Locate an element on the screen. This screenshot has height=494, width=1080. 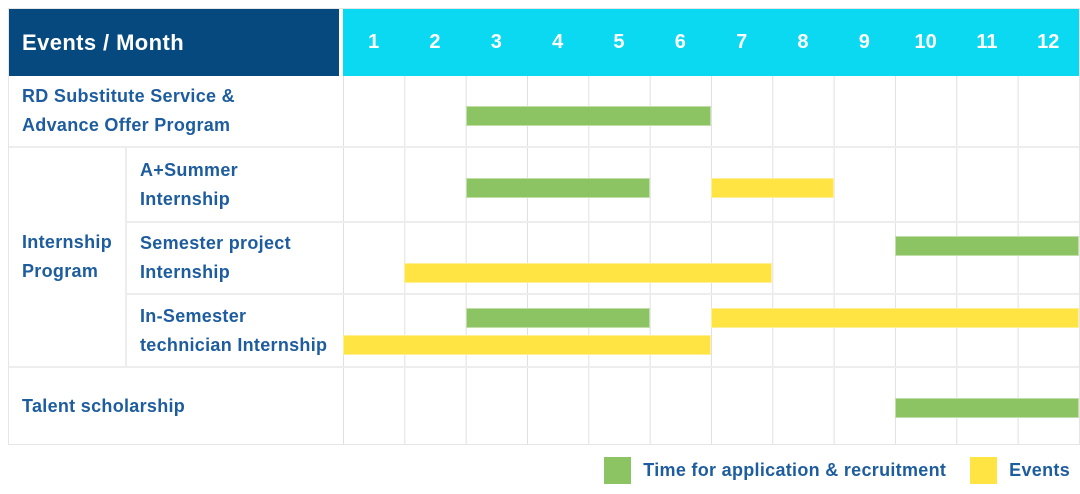
row-label-talent-scholarship: Talent scholarship is located at coordinates (176, 406).